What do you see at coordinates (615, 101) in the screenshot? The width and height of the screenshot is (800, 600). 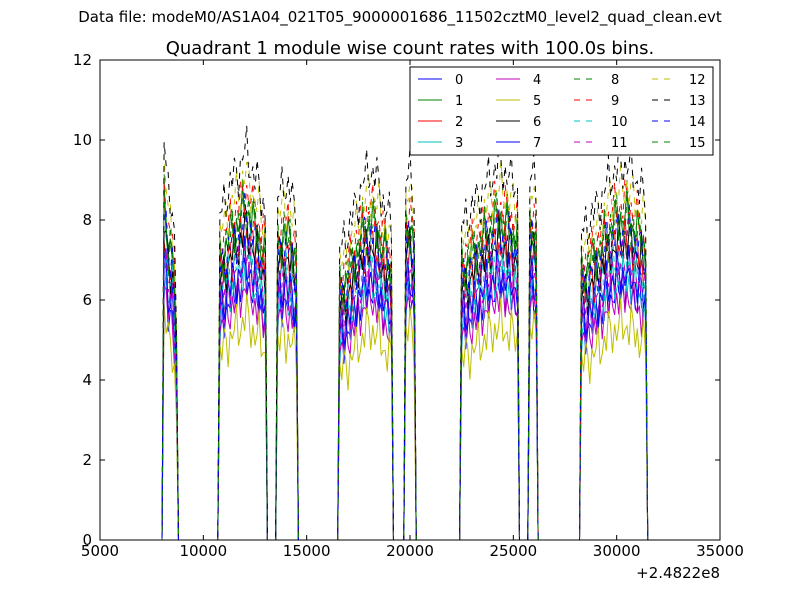 I see `legend-label-9: 9` at bounding box center [615, 101].